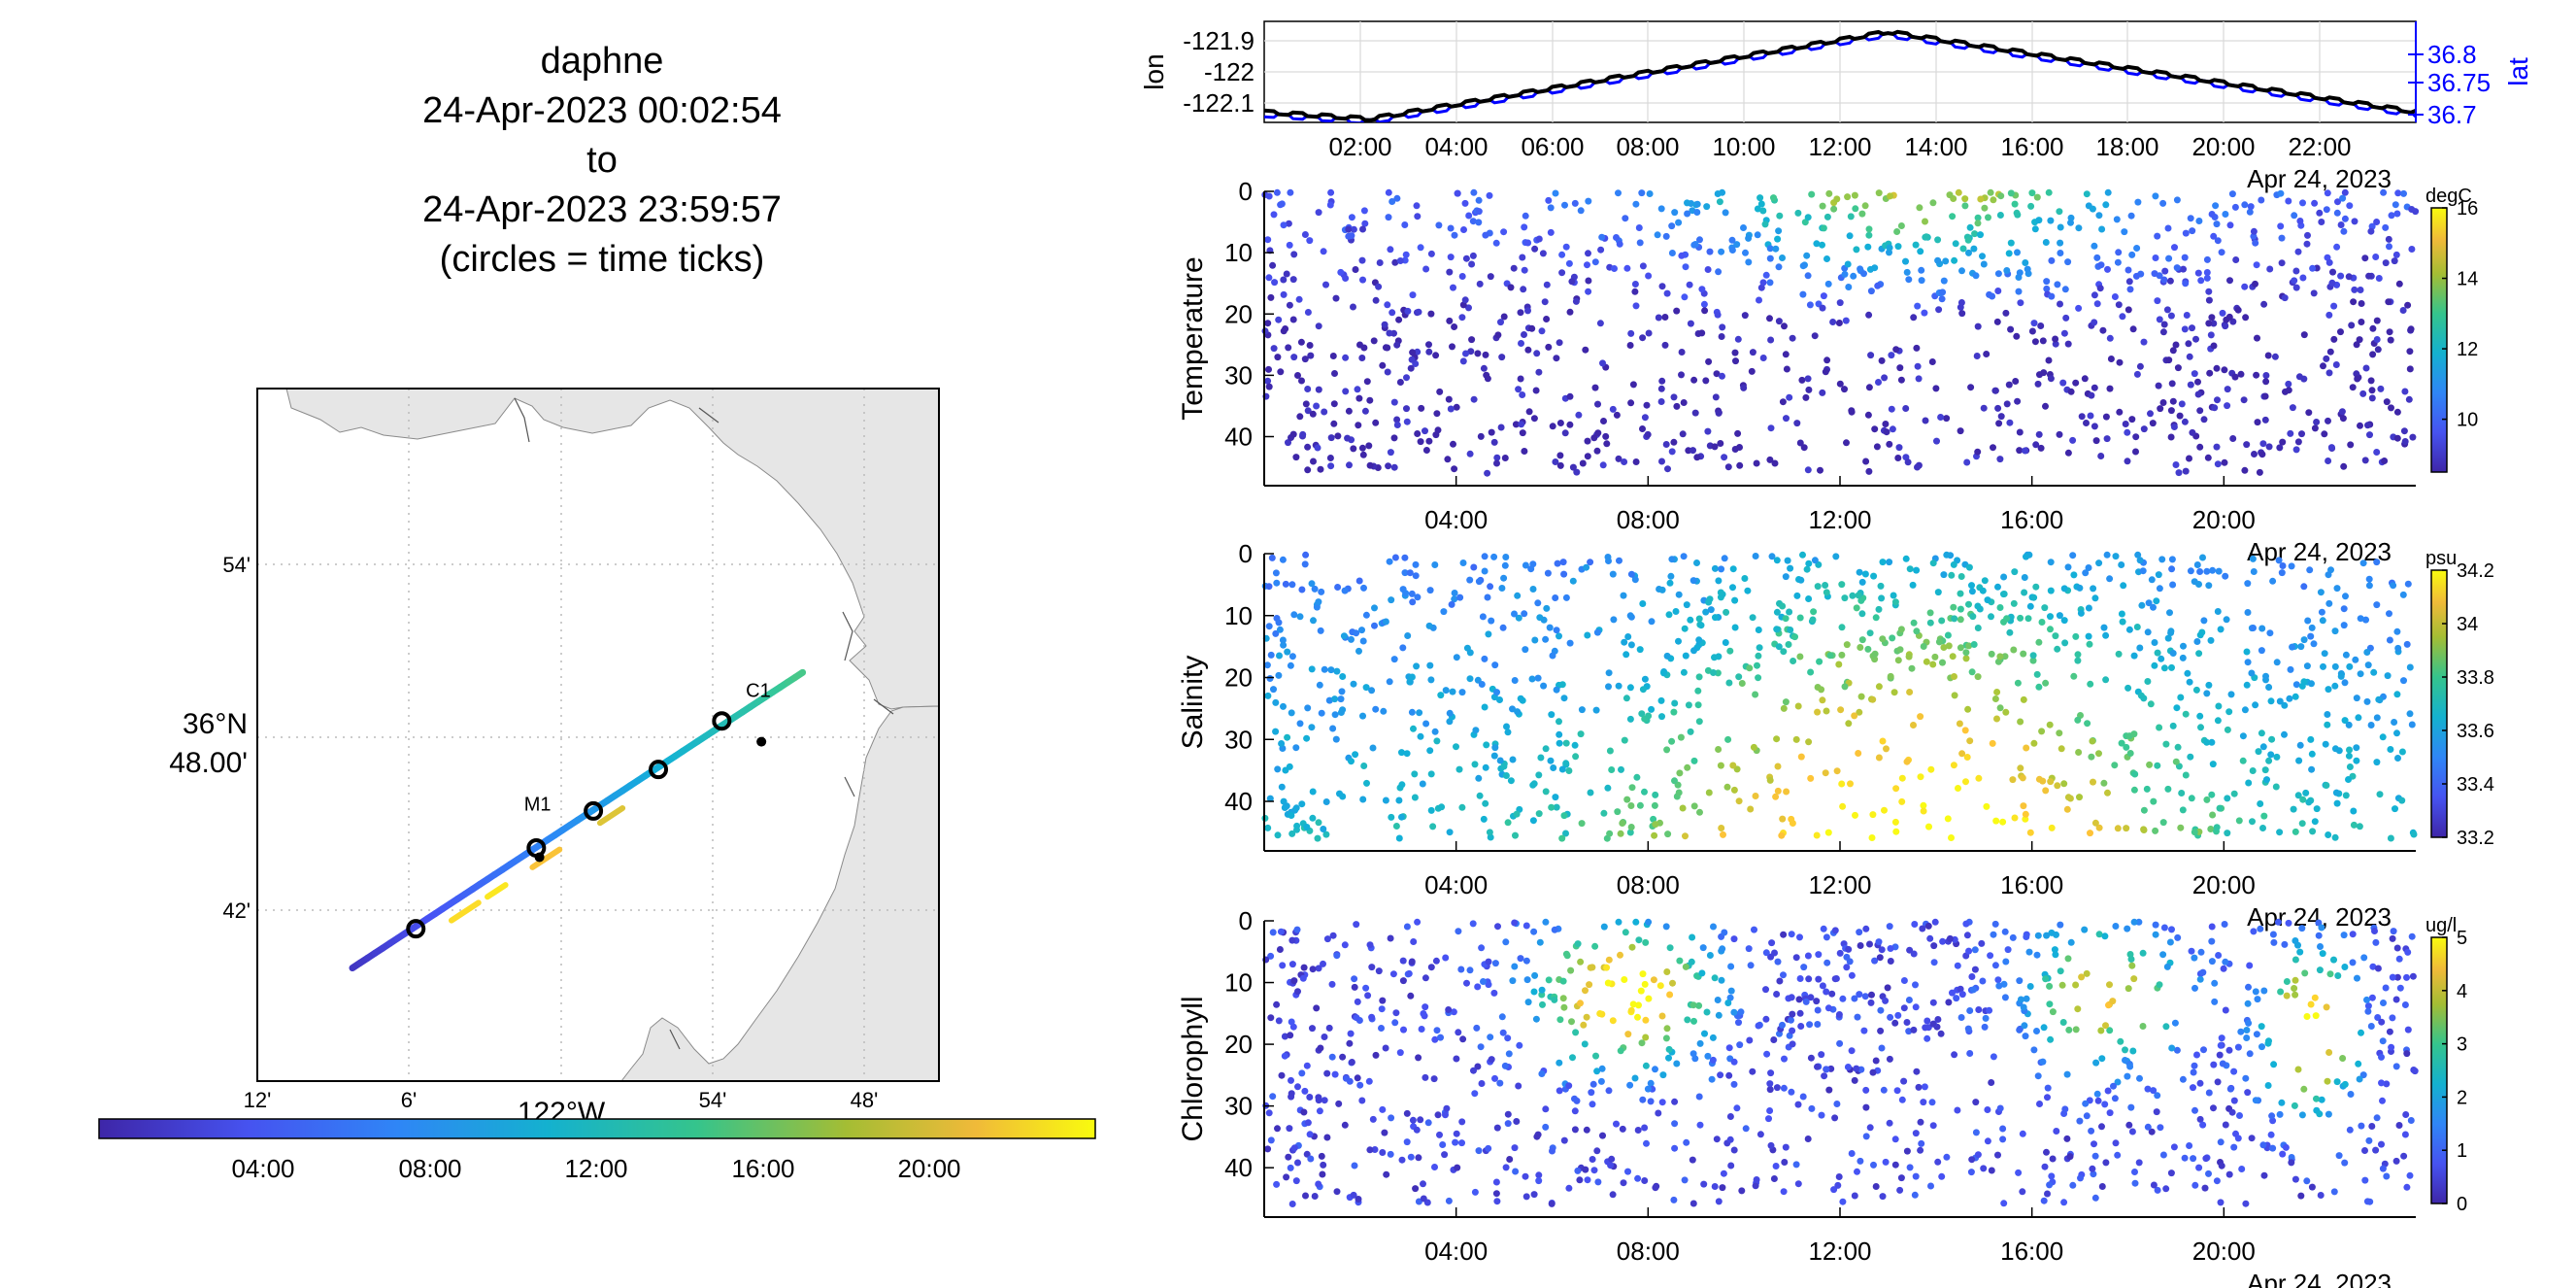 This screenshot has height=1288, width=2576. I want to click on time-colorbar-tick: 12:00, so click(596, 1168).